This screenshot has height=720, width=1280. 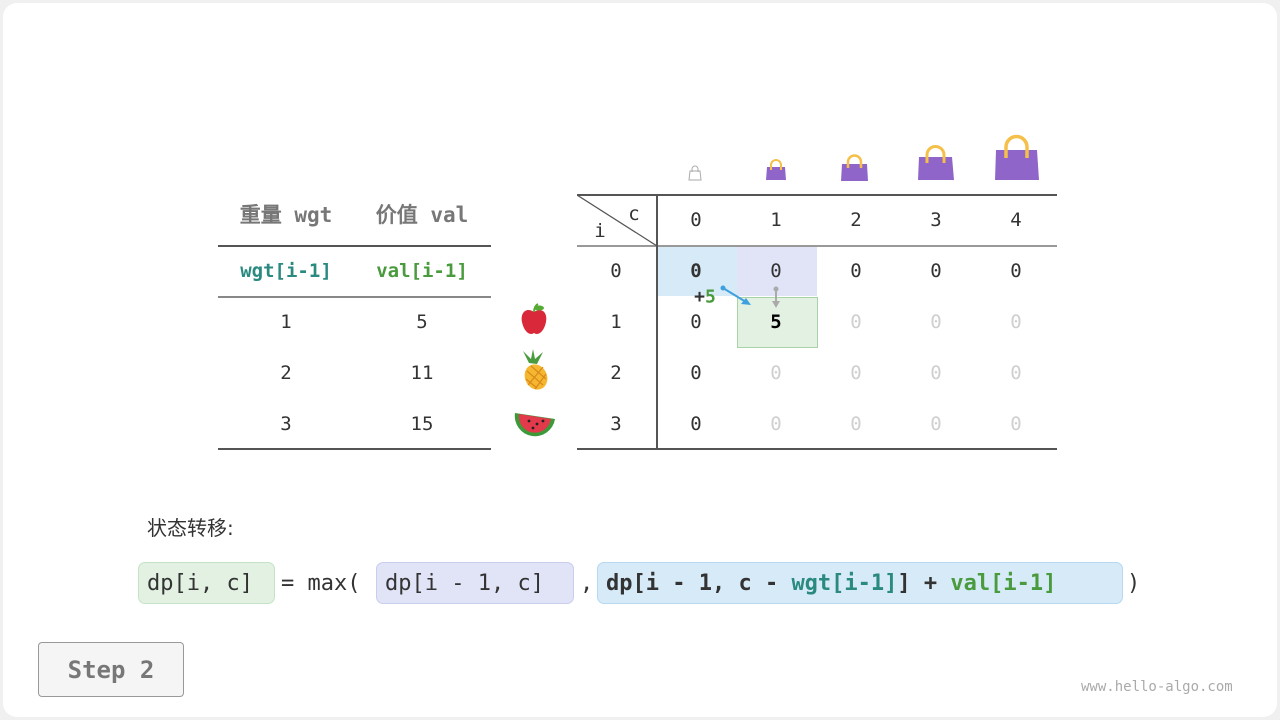 I want to click on formula-option-1: dp[i - 1, c], so click(x=475, y=583).